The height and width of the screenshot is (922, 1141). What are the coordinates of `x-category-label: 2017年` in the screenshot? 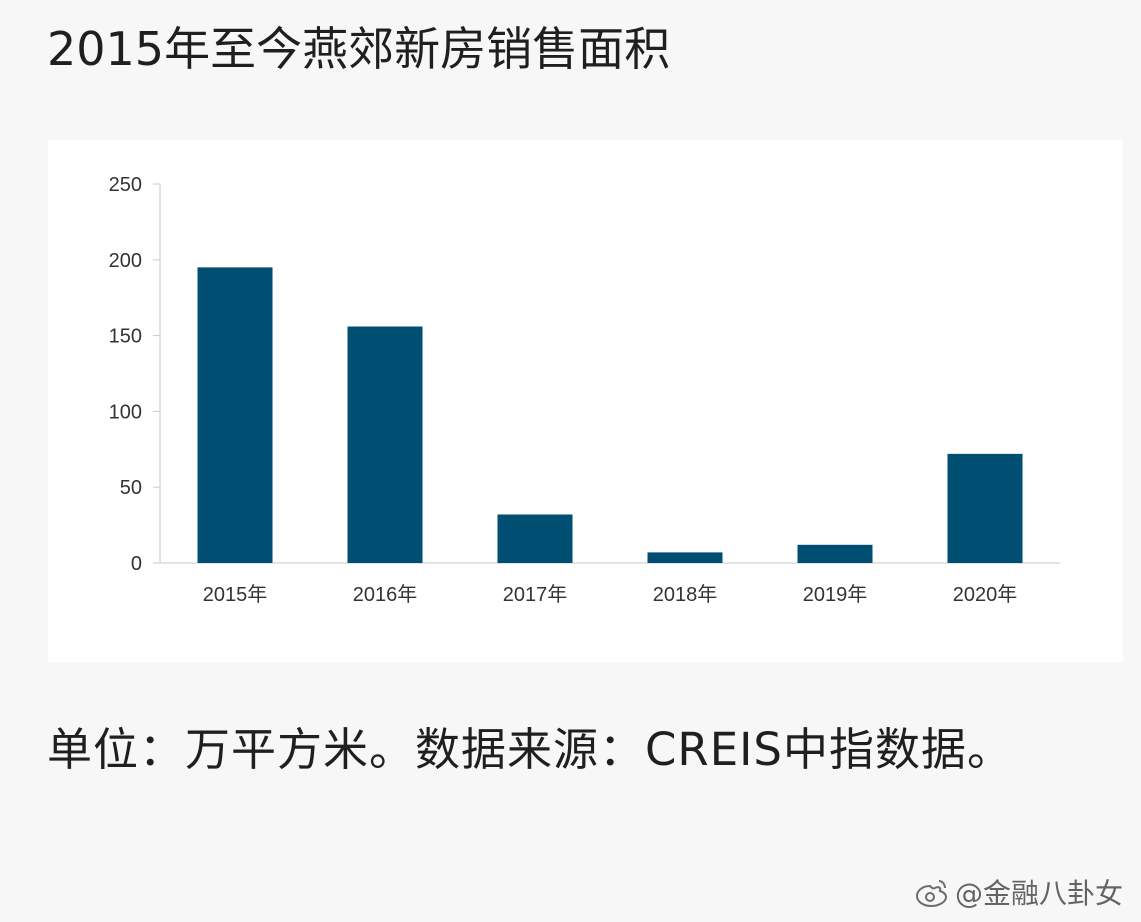 It's located at (535, 594).